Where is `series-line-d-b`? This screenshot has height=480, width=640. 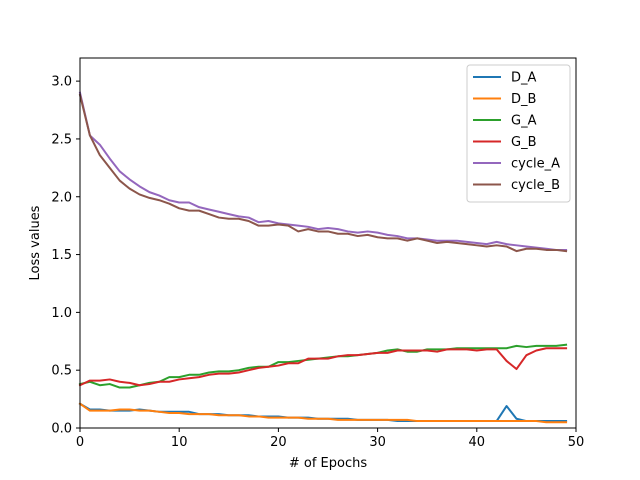
series-line-d-b is located at coordinates (323, 413).